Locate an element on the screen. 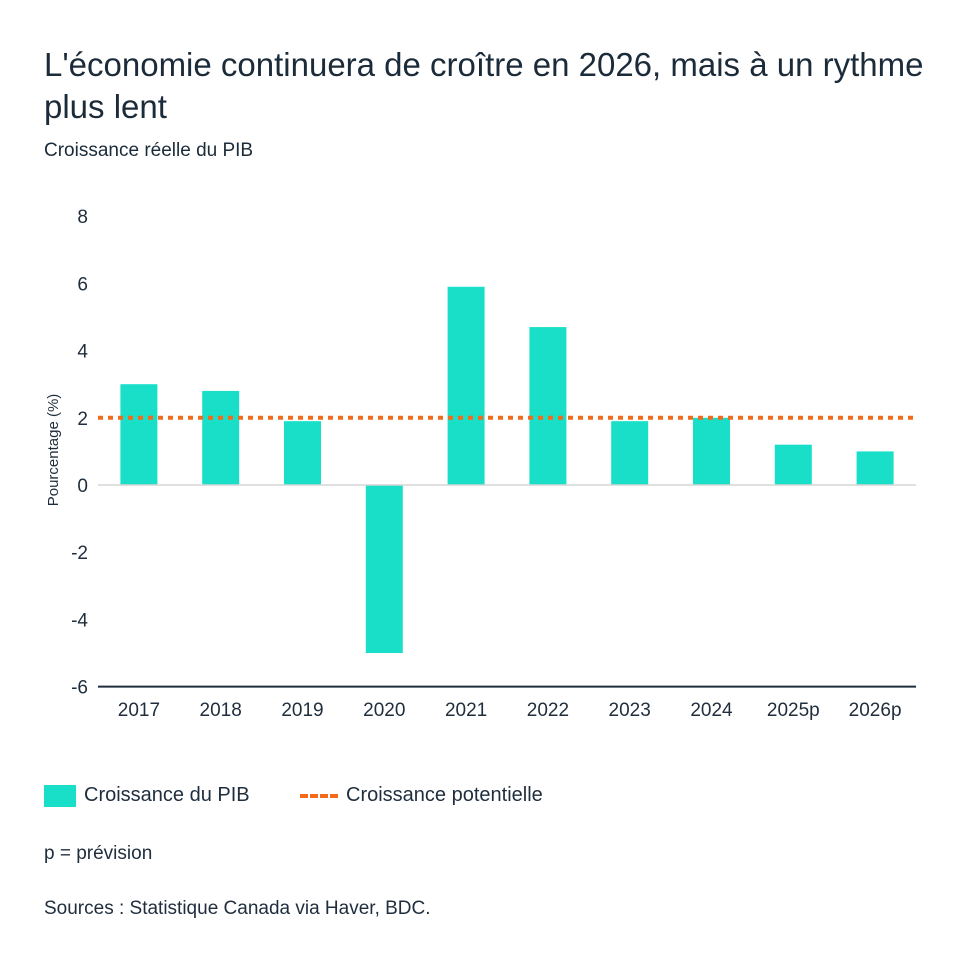 The height and width of the screenshot is (960, 960). bar-2022 is located at coordinates (548, 406).